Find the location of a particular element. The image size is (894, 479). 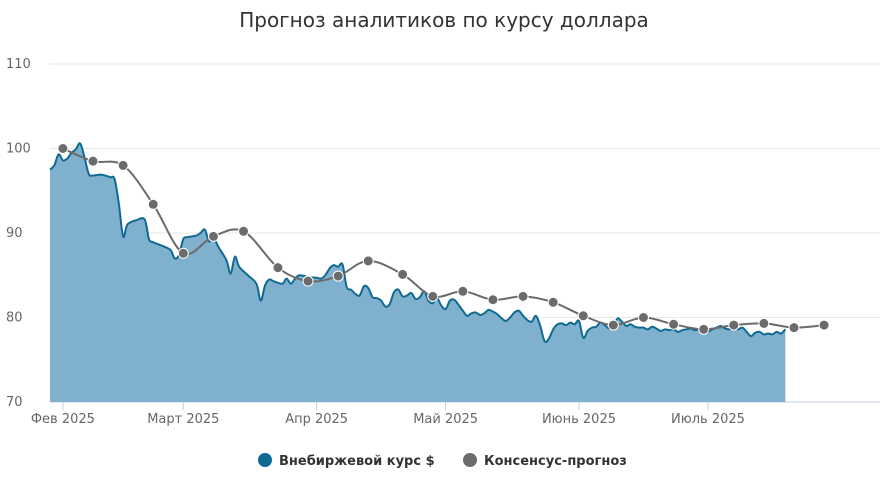

chart-title: Прогноз аналитиков по курсу доллара is located at coordinates (444, 20).